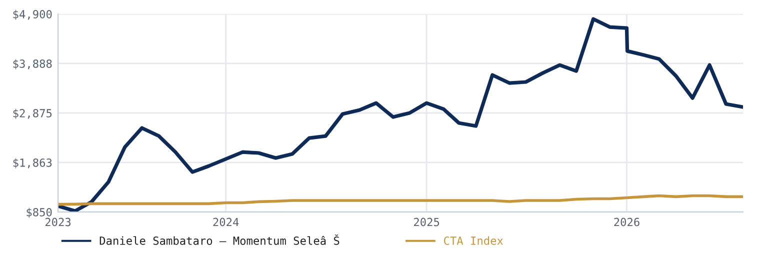  Describe the element at coordinates (400, 200) in the screenshot. I see `line-series` at that location.